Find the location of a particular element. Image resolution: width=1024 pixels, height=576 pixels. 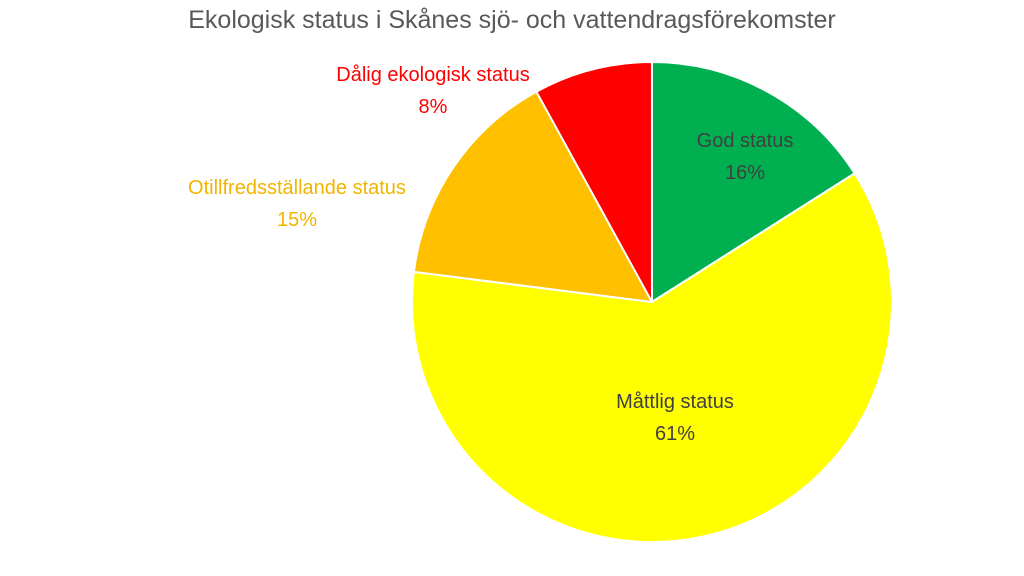

slice-value-1: 16% is located at coordinates (745, 173).